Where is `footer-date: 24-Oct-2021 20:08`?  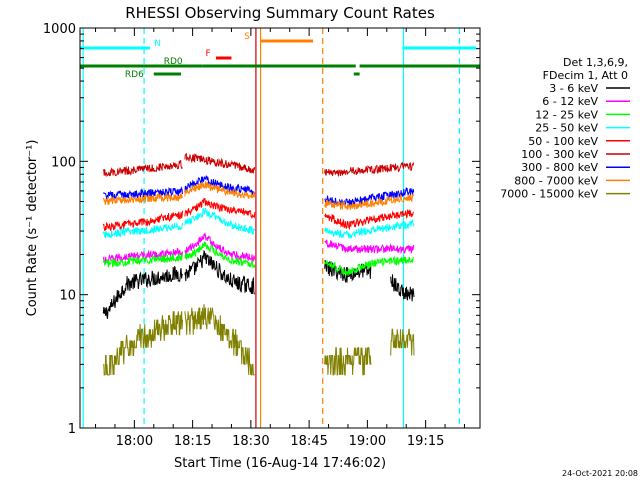 footer-date: 24-Oct-2021 20:08 is located at coordinates (600, 473).